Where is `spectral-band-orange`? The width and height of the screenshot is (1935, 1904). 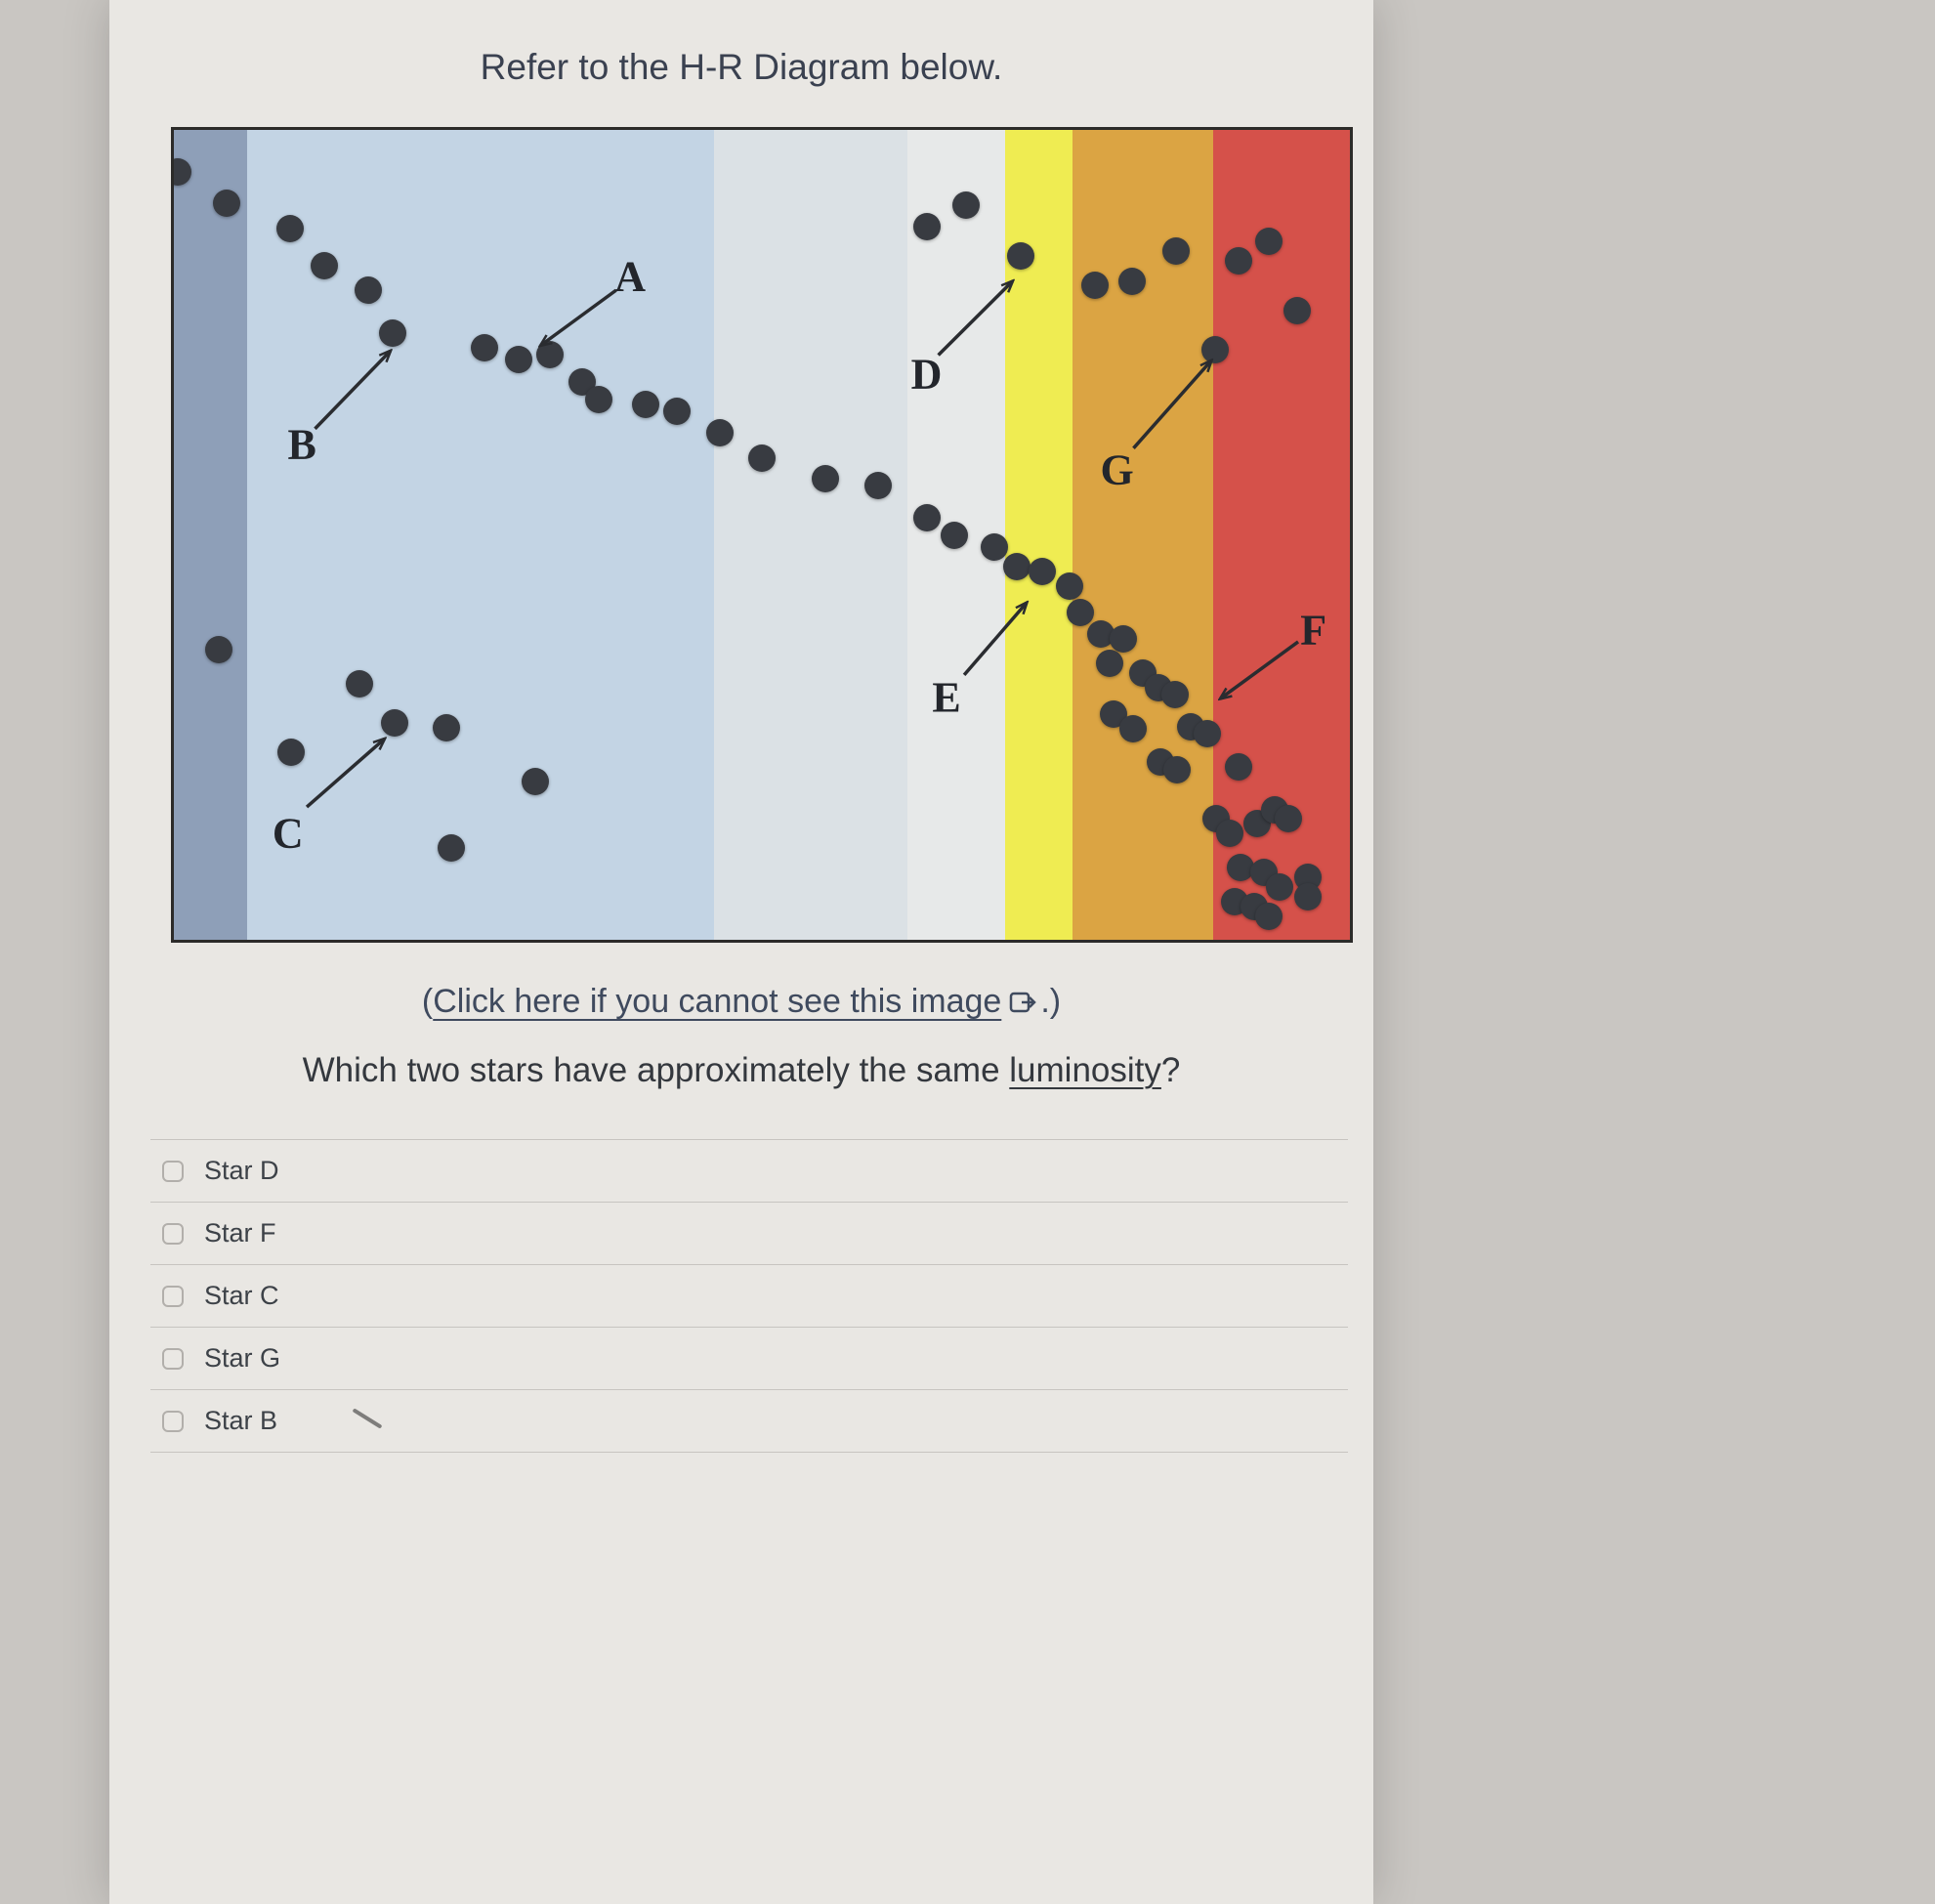
spectral-band-orange is located at coordinates (1143, 535).